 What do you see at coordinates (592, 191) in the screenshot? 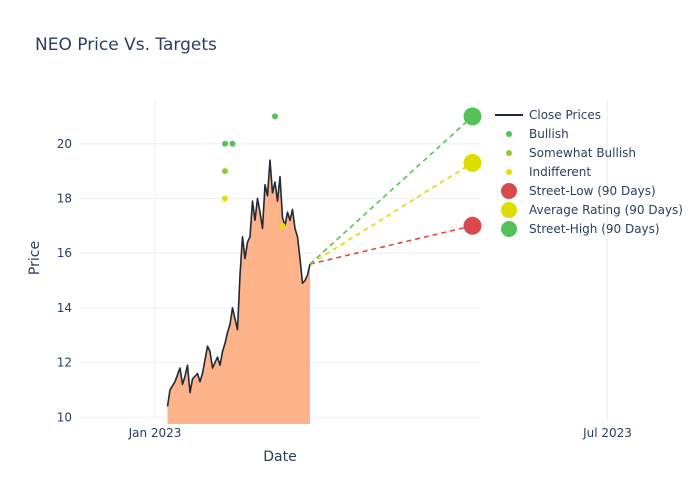
I see `legend-label: Street-Low (90 Days)` at bounding box center [592, 191].